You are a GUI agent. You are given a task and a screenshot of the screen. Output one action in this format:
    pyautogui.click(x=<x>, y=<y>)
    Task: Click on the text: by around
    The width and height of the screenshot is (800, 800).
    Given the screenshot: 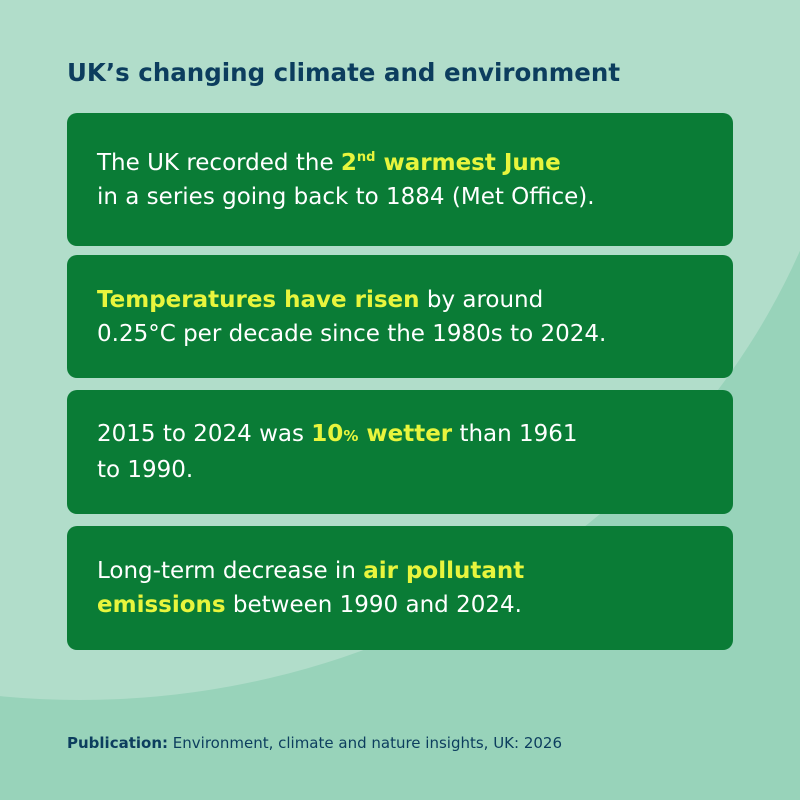 What is the action you would take?
    pyautogui.click(x=485, y=299)
    